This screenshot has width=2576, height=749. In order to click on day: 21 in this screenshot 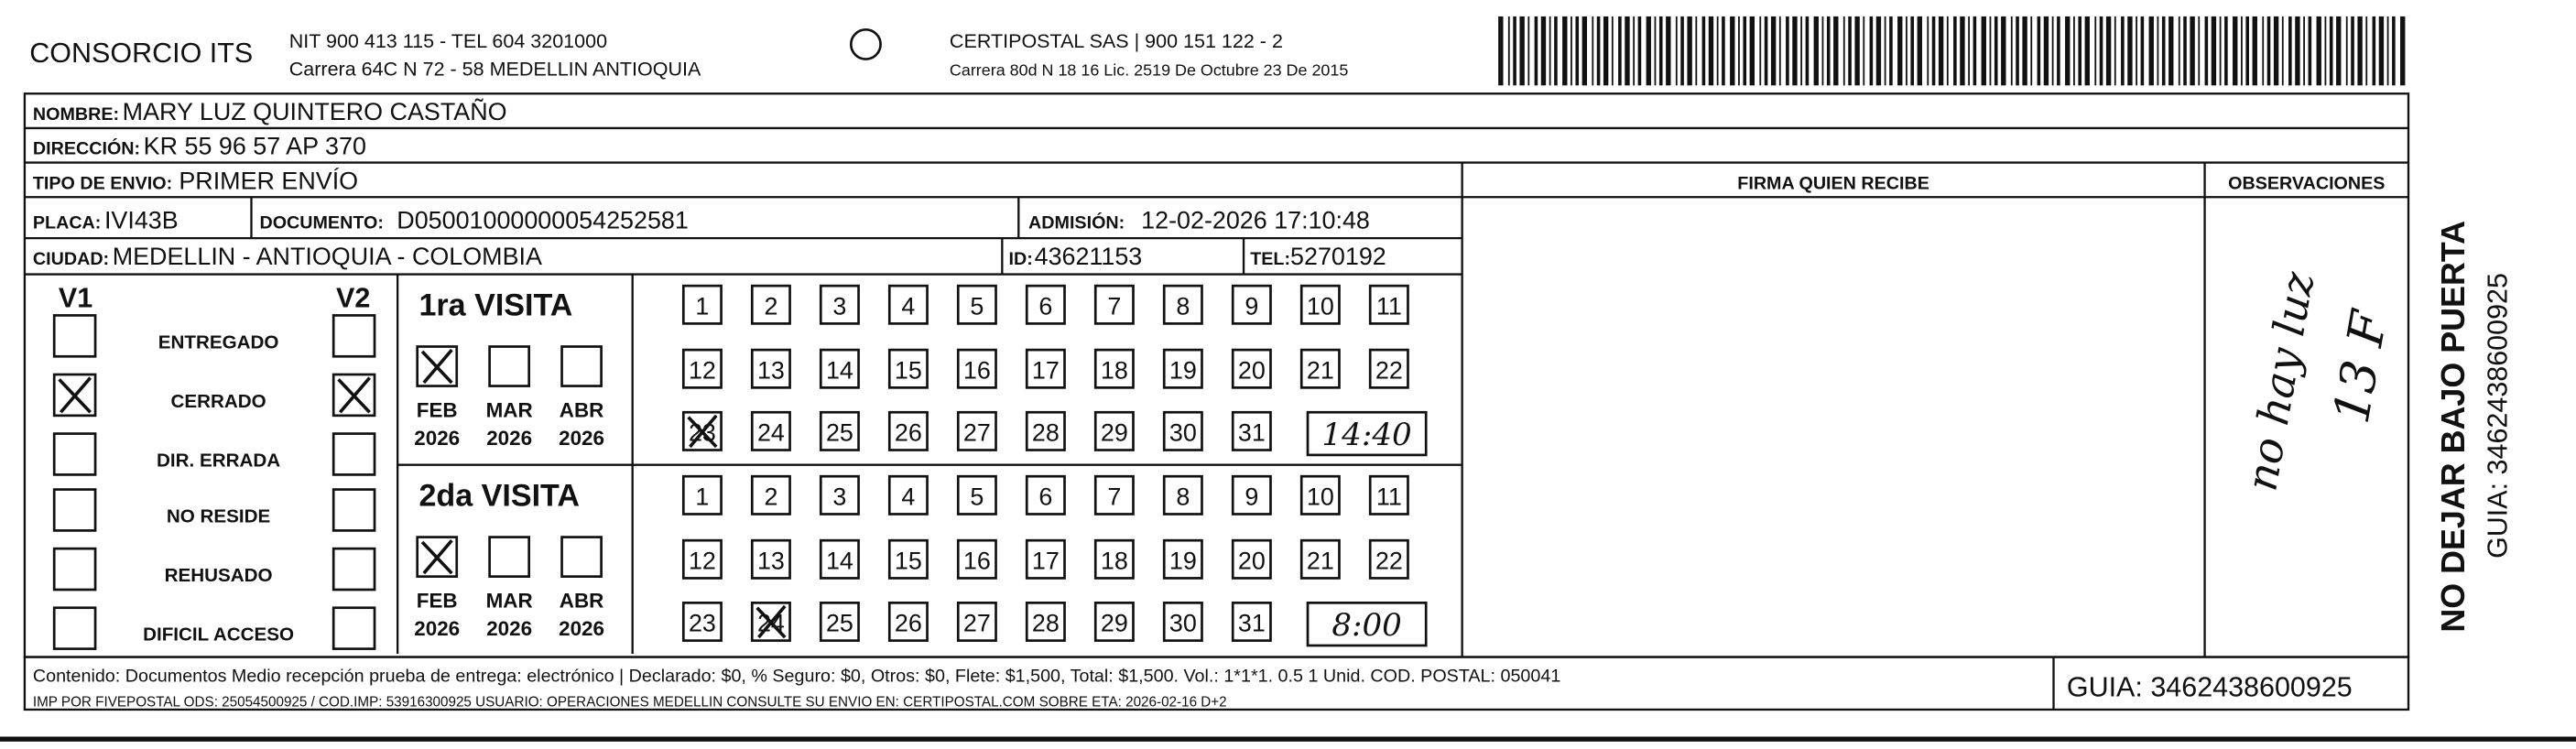, I will do `click(1320, 370)`.